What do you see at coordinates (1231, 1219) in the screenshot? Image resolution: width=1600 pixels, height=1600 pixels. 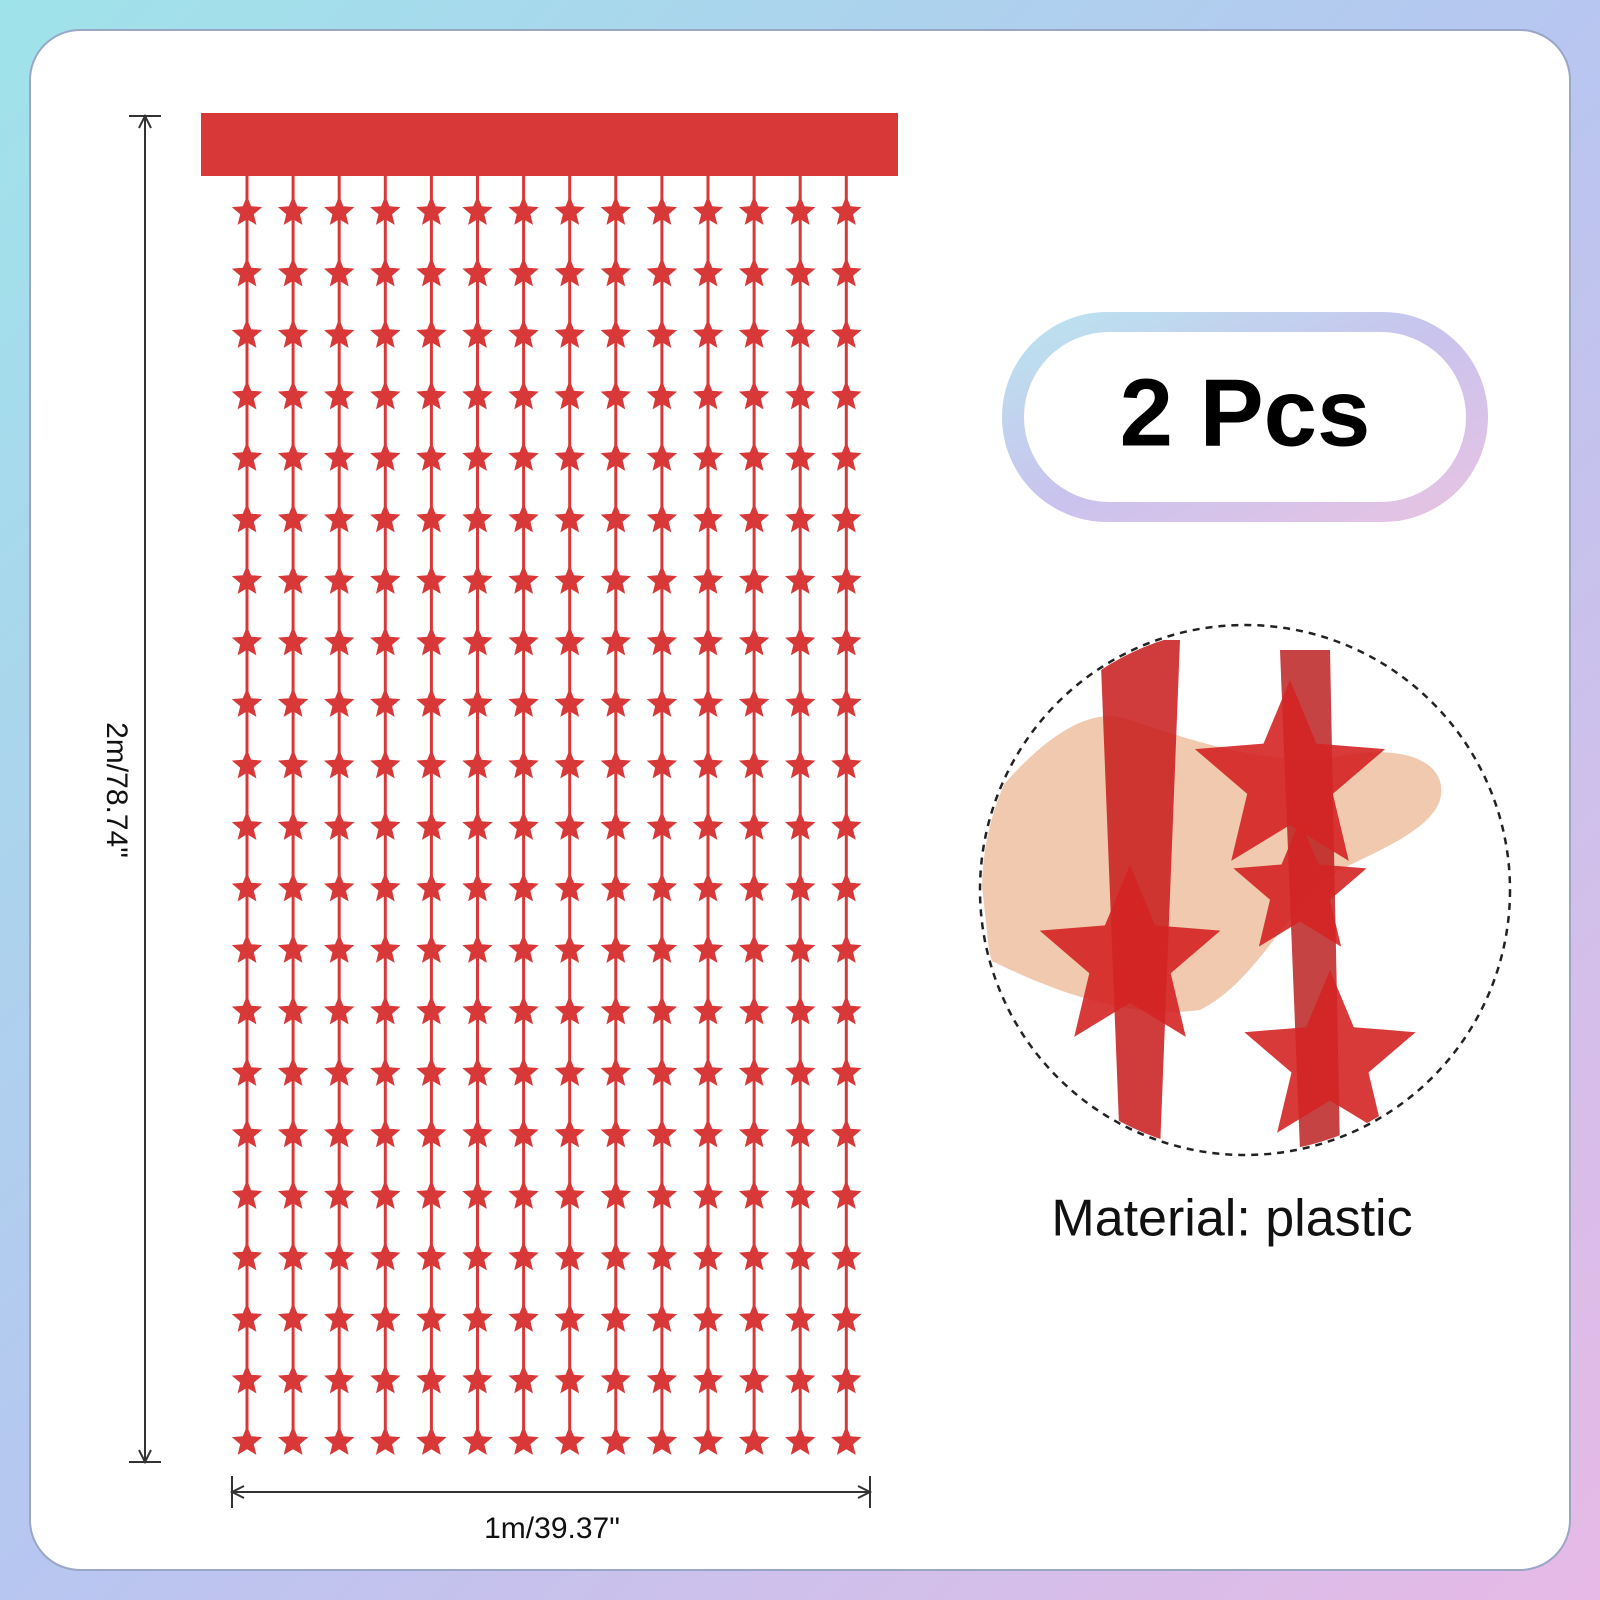 I see `material-text: Material: plastic` at bounding box center [1231, 1219].